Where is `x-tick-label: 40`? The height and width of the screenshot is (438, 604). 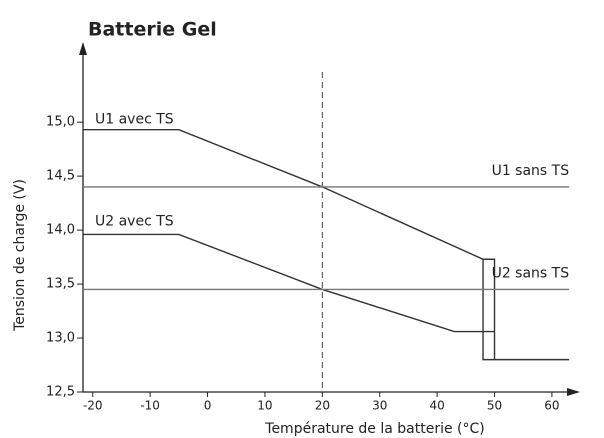
x-tick-label: 40 is located at coordinates (436, 406).